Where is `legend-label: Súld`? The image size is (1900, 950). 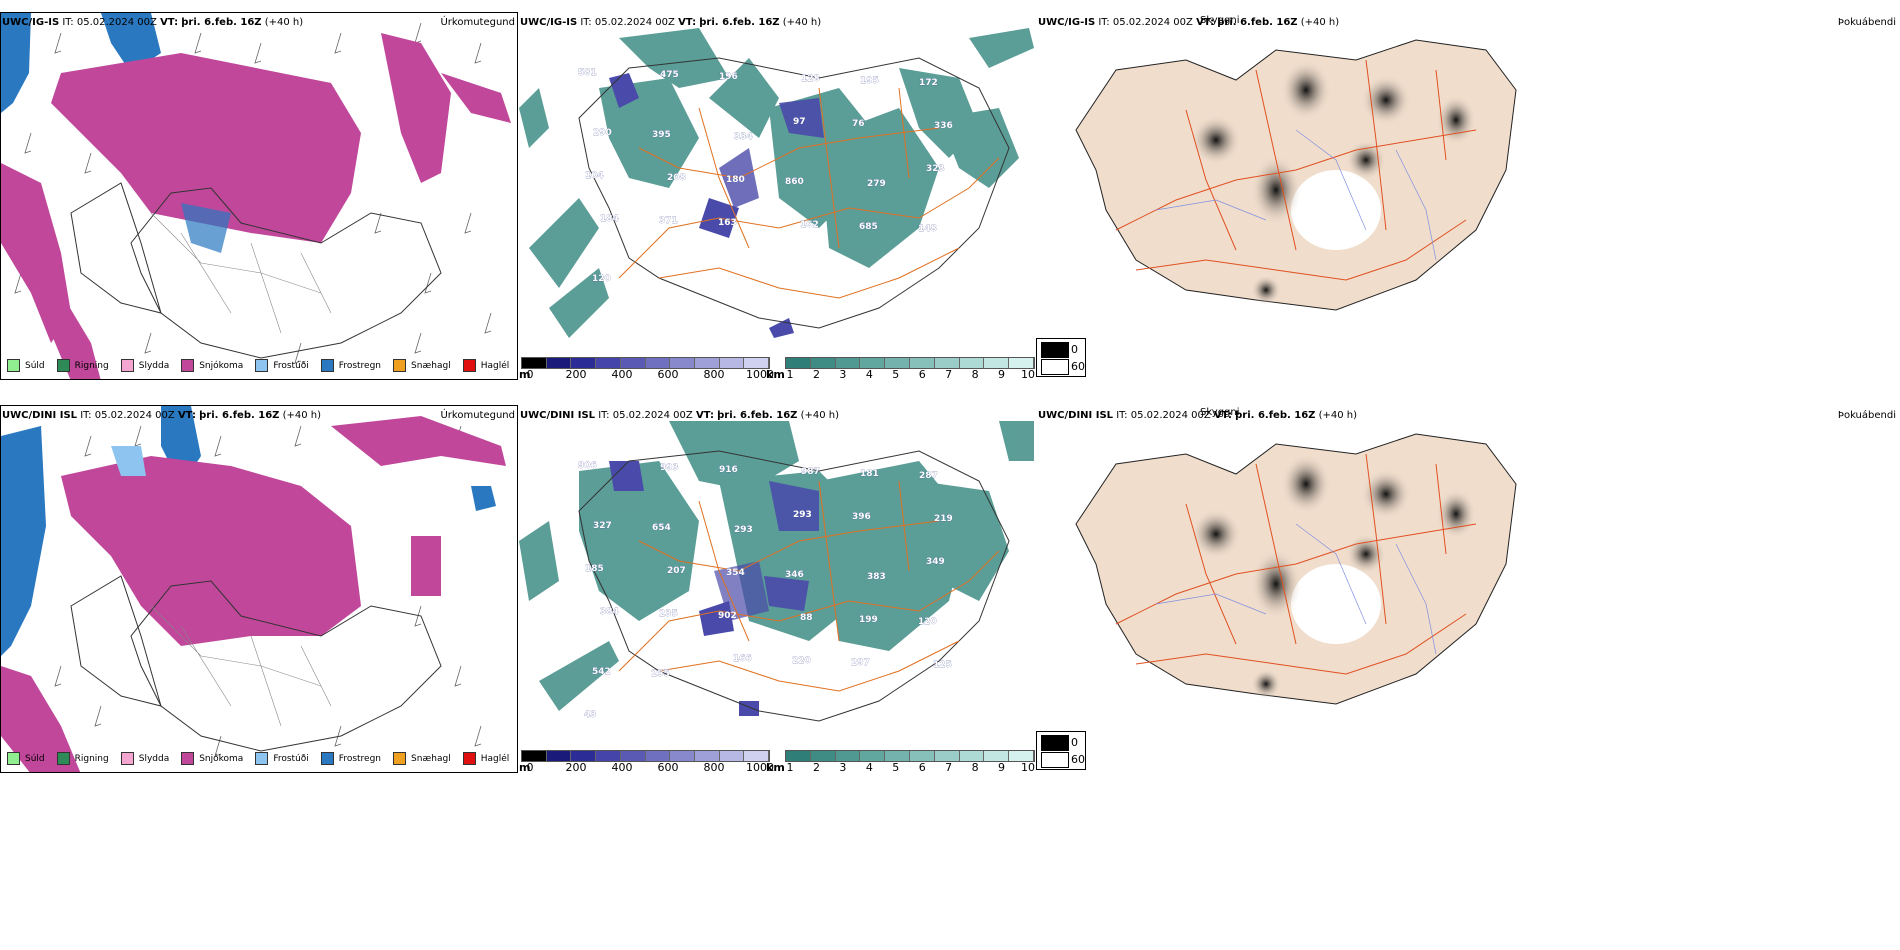
legend-label: Súld is located at coordinates (35, 758).